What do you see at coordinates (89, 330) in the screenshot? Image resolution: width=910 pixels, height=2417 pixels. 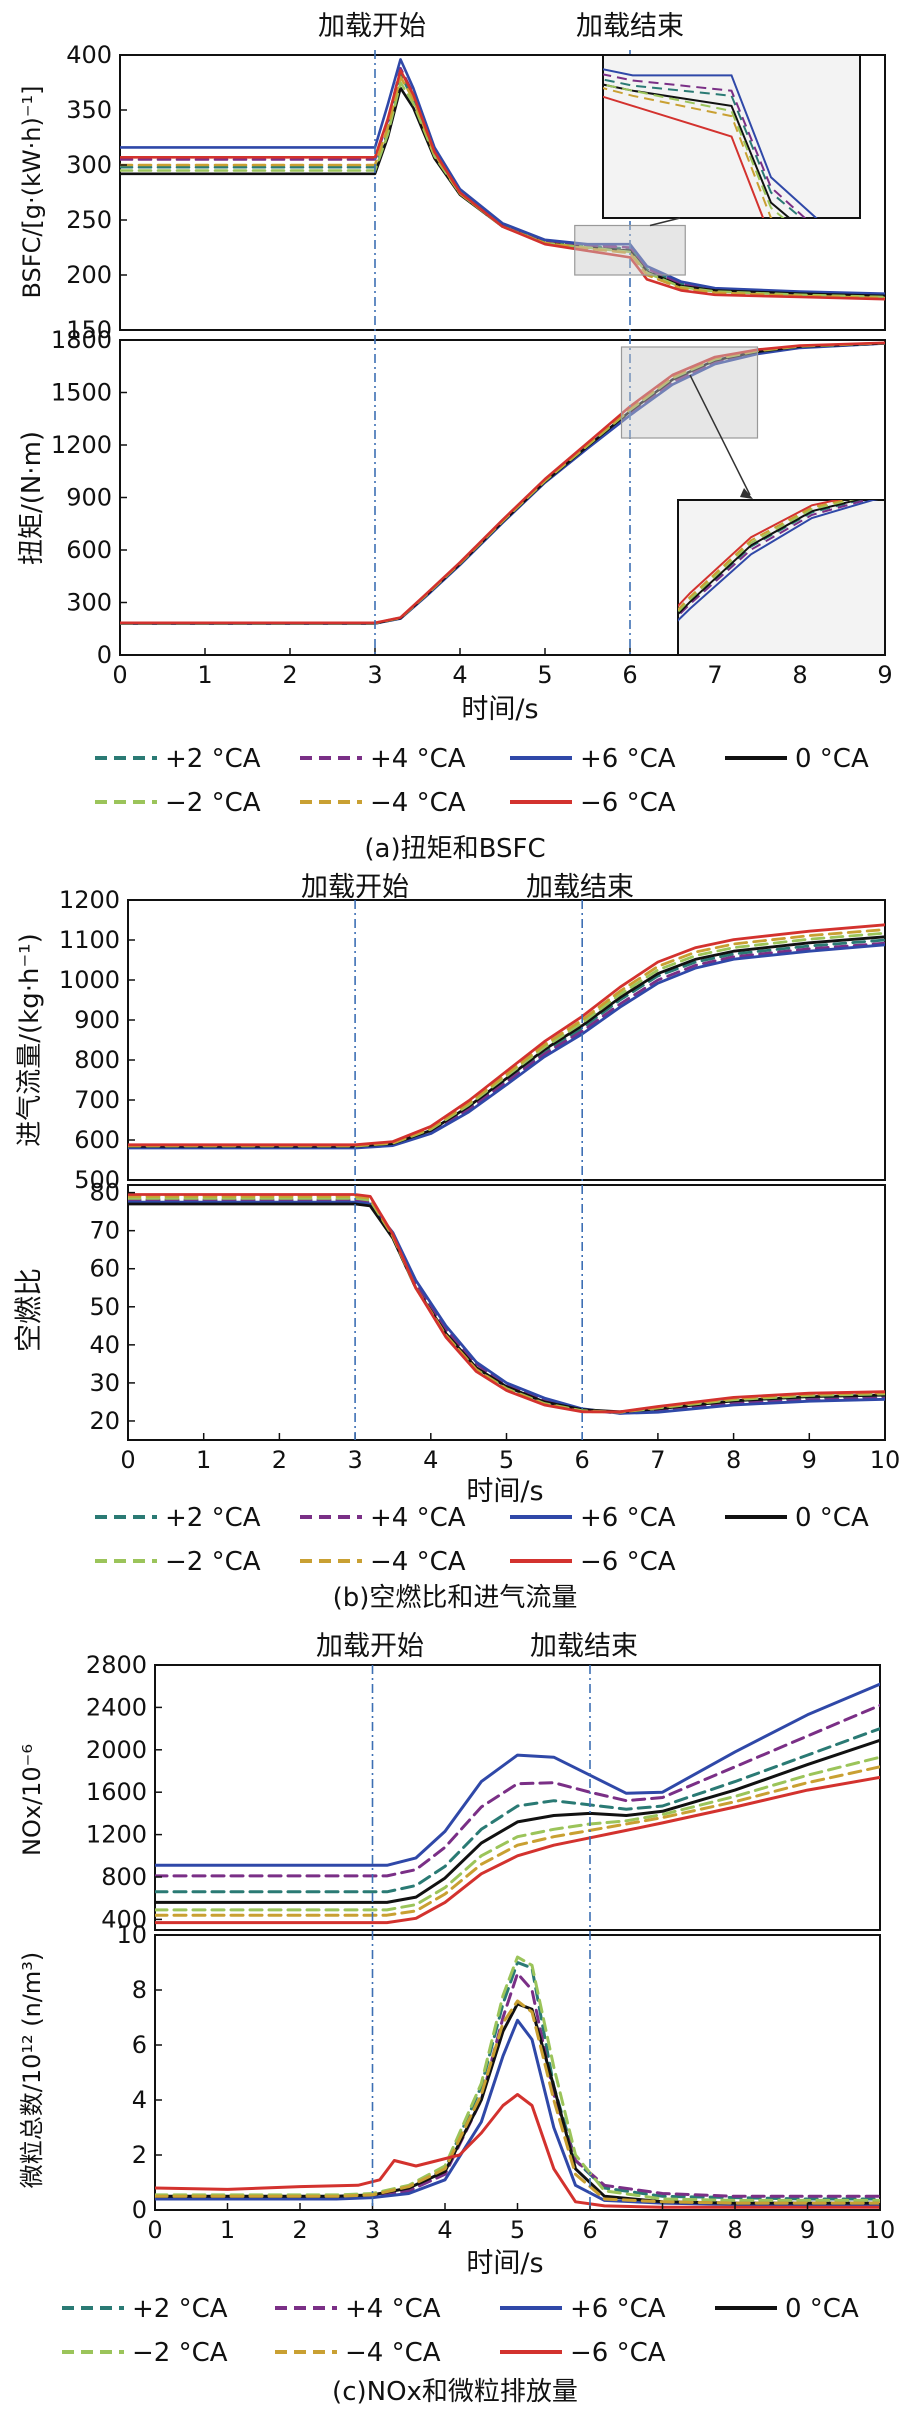 I see `y-tick-label: 150` at bounding box center [89, 330].